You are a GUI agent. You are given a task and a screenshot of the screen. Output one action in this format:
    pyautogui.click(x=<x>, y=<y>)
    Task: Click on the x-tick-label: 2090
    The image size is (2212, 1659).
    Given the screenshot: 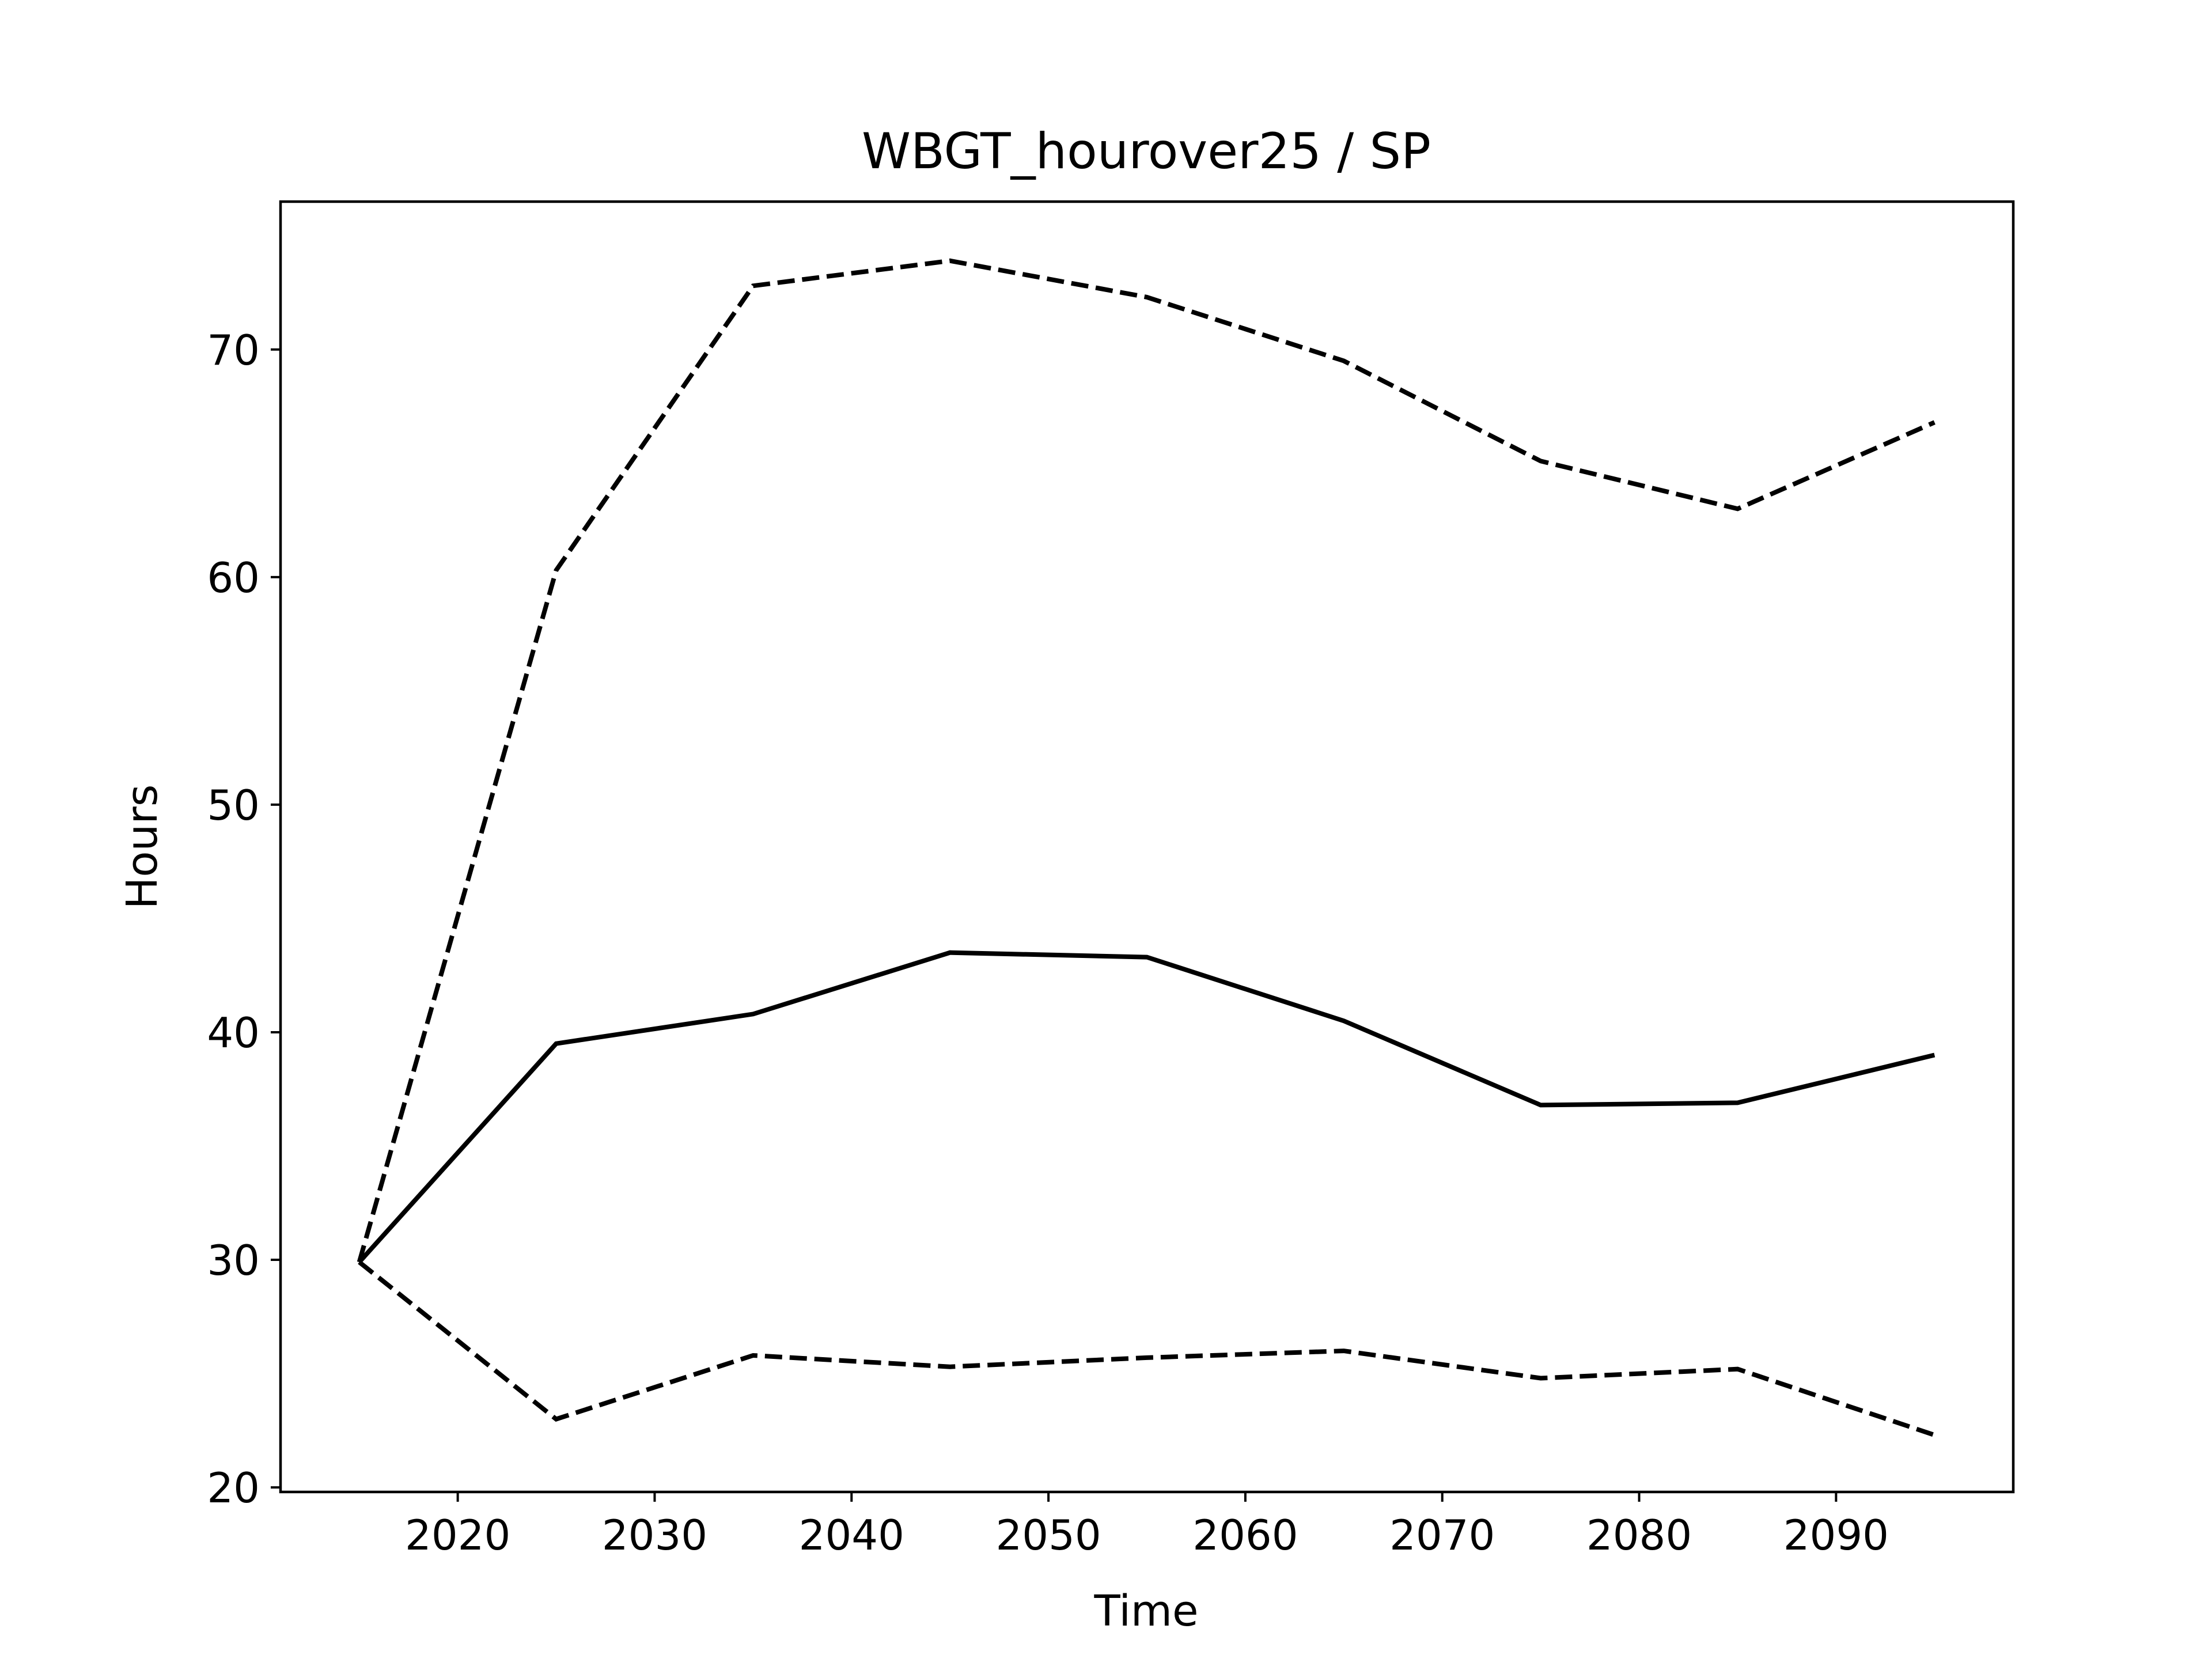 What is the action you would take?
    pyautogui.click(x=1836, y=1535)
    